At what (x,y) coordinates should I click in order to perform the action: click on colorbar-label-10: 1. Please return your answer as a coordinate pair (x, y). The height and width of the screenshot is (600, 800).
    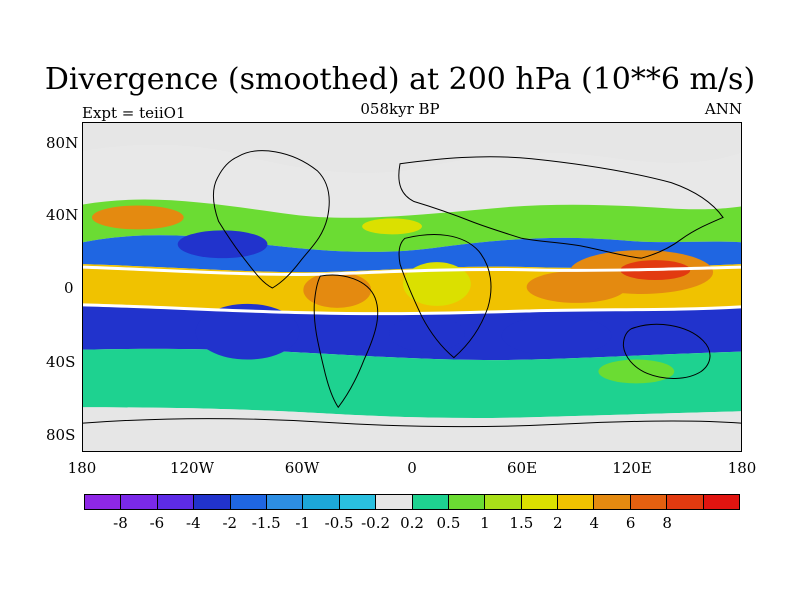
    Looking at the image, I should click on (485, 523).